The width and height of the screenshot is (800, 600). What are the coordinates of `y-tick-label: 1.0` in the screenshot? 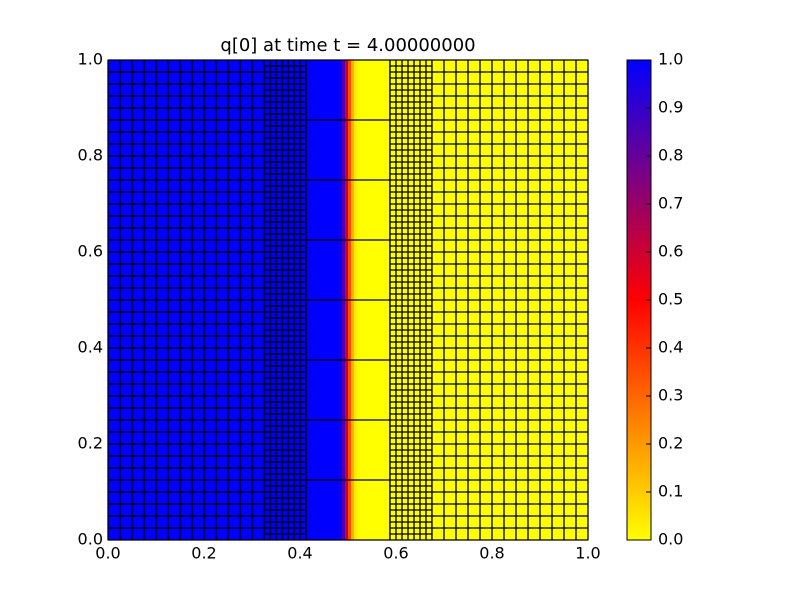 It's located at (90, 59).